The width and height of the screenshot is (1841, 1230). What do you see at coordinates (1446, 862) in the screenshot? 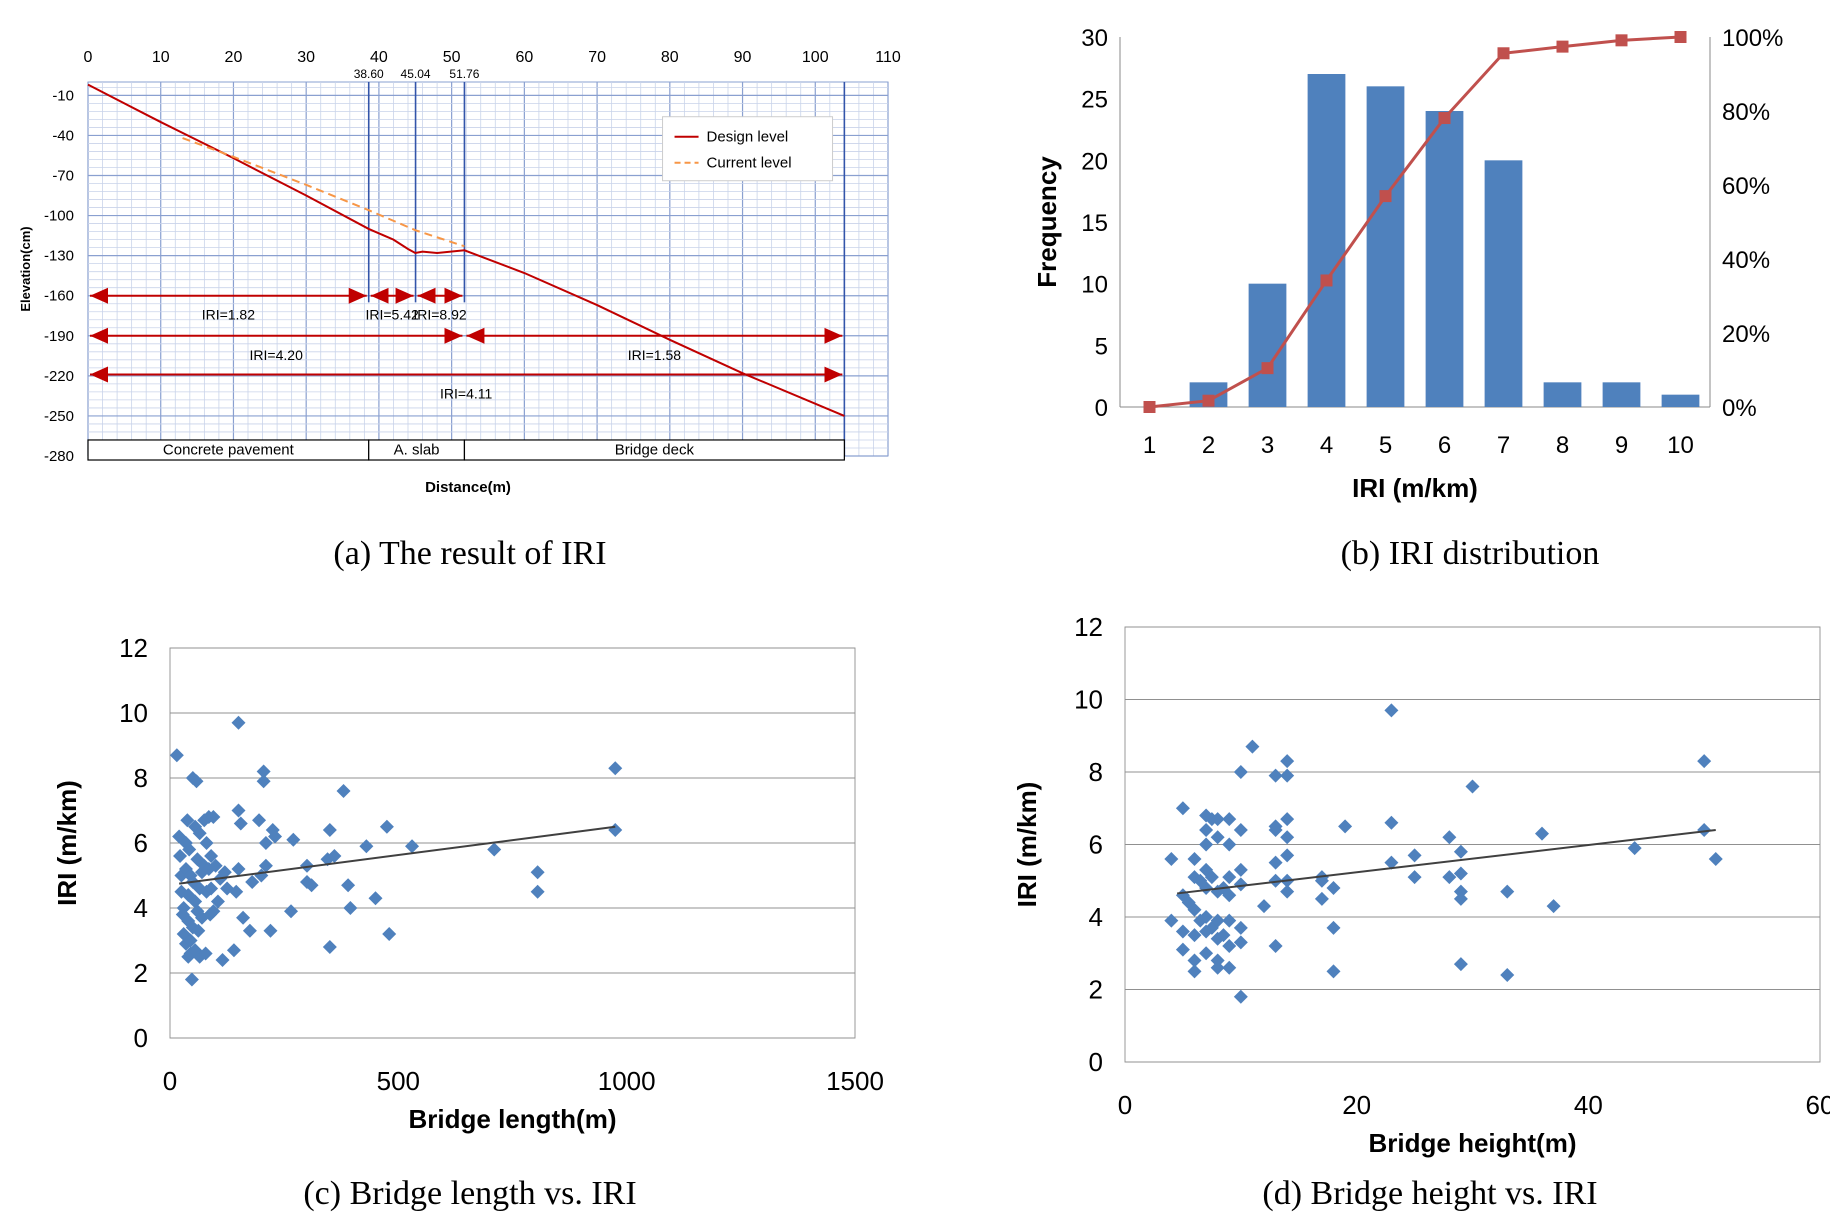
I see `trend-line` at bounding box center [1446, 862].